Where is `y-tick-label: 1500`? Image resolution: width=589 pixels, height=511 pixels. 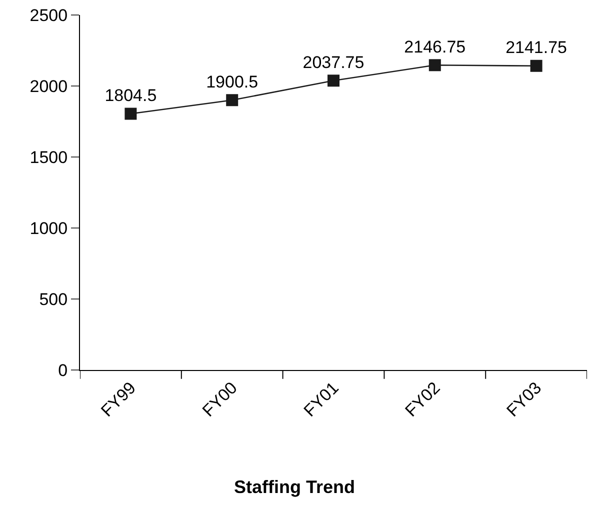
y-tick-label: 1500 is located at coordinates (49, 157).